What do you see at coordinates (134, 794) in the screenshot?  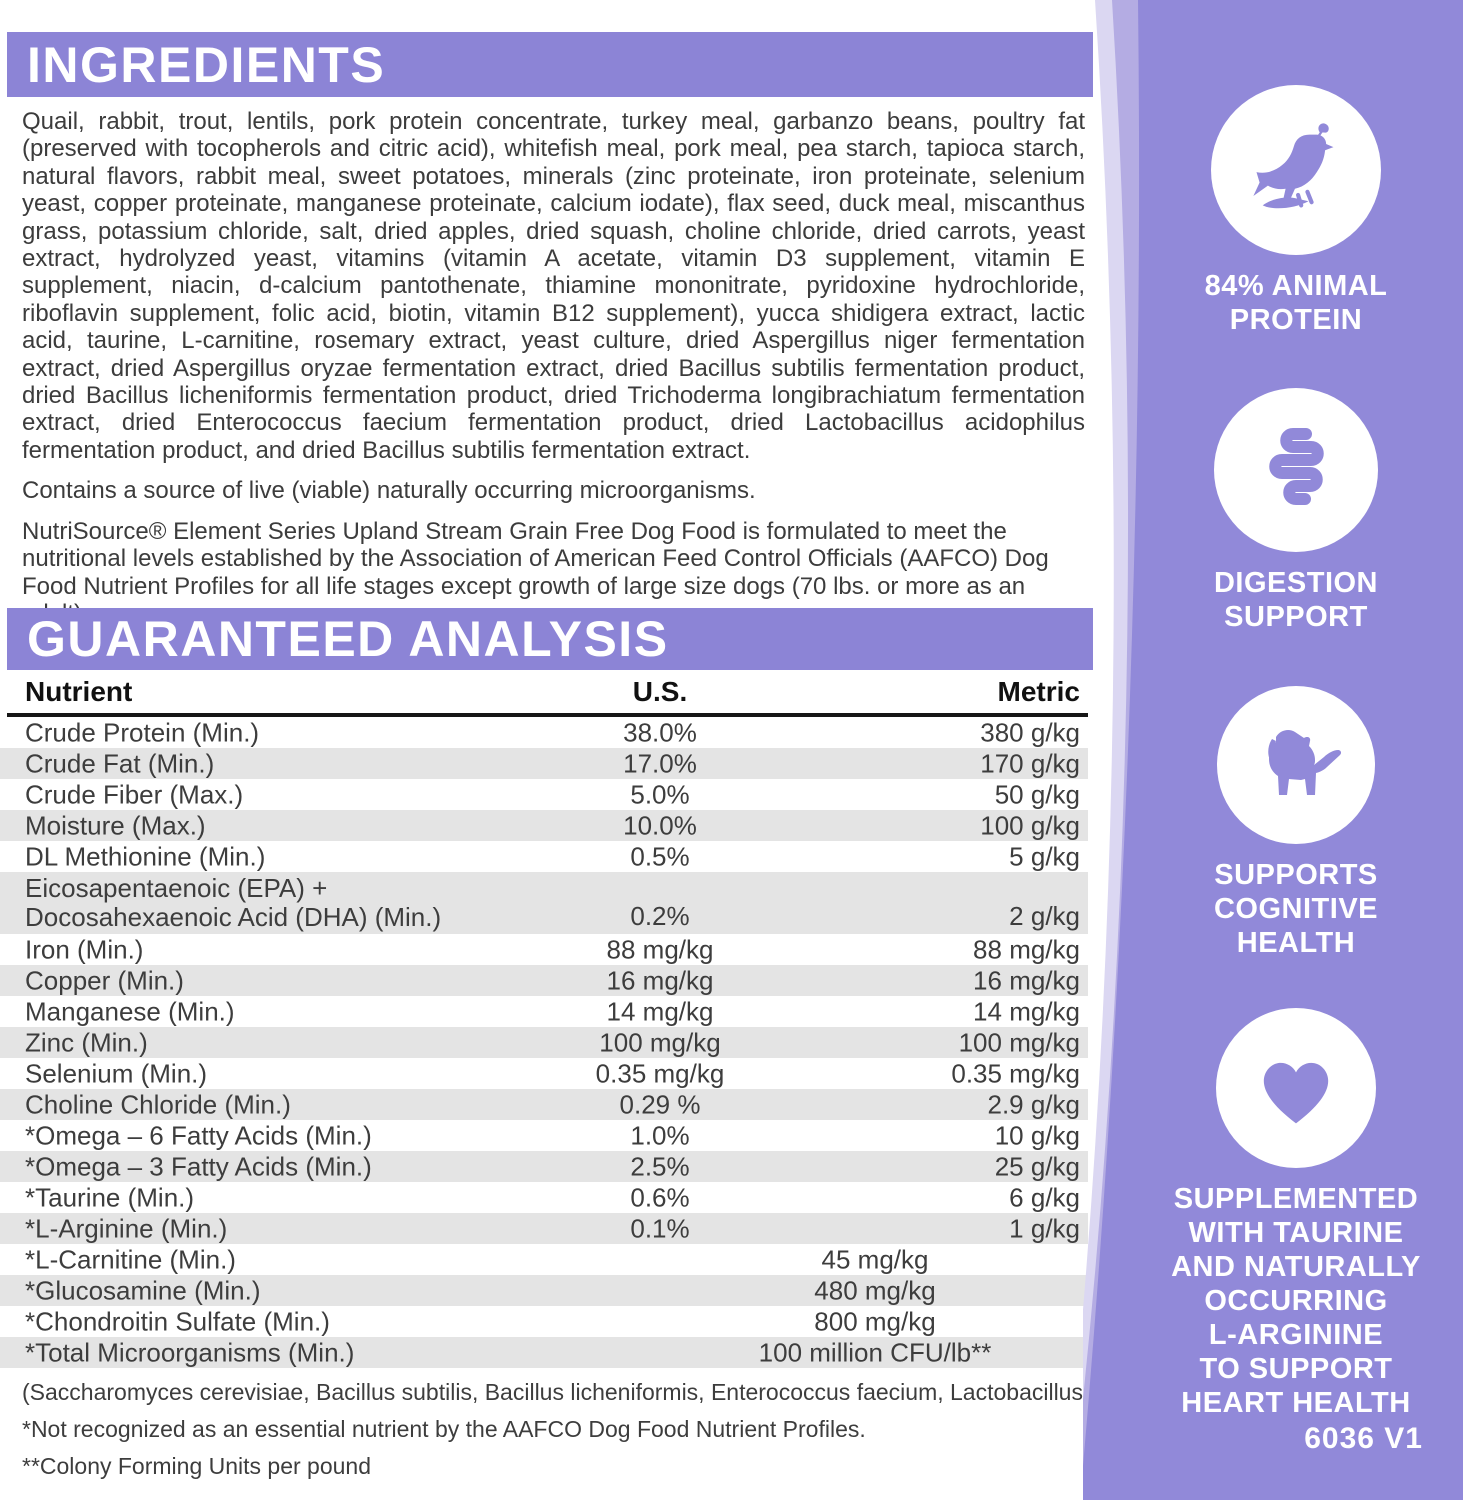 I see `nutrient-name: Crude Fiber (Max.)` at bounding box center [134, 794].